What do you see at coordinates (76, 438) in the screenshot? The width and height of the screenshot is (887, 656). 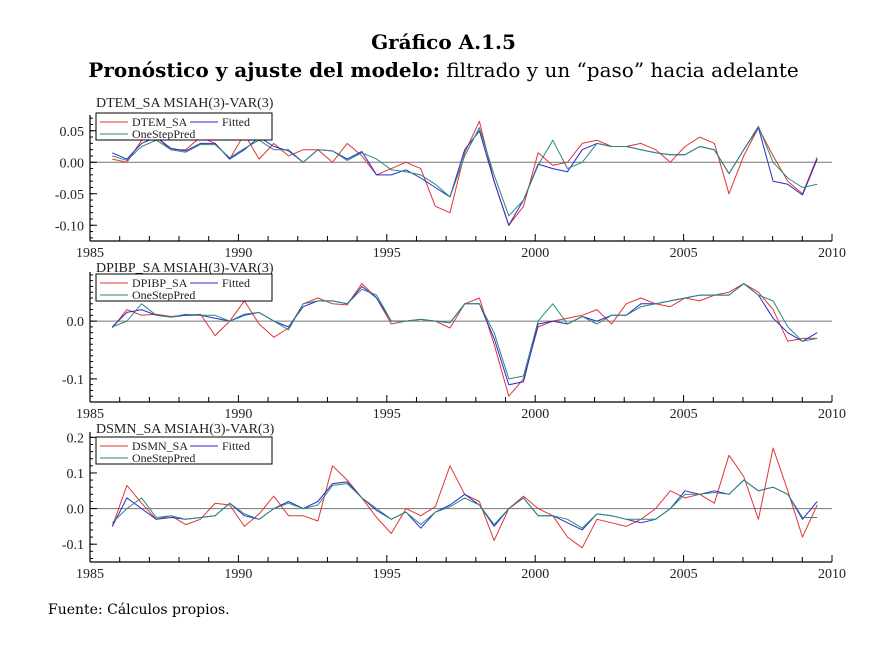 I see `y-tick-label: 0.2` at bounding box center [76, 438].